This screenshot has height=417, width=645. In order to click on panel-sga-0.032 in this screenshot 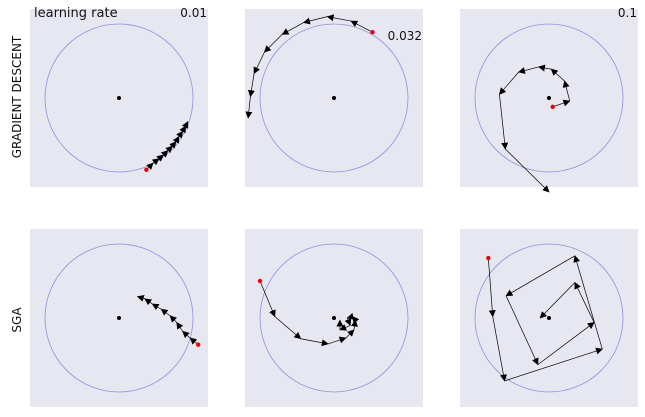, I will do `click(334, 318)`.